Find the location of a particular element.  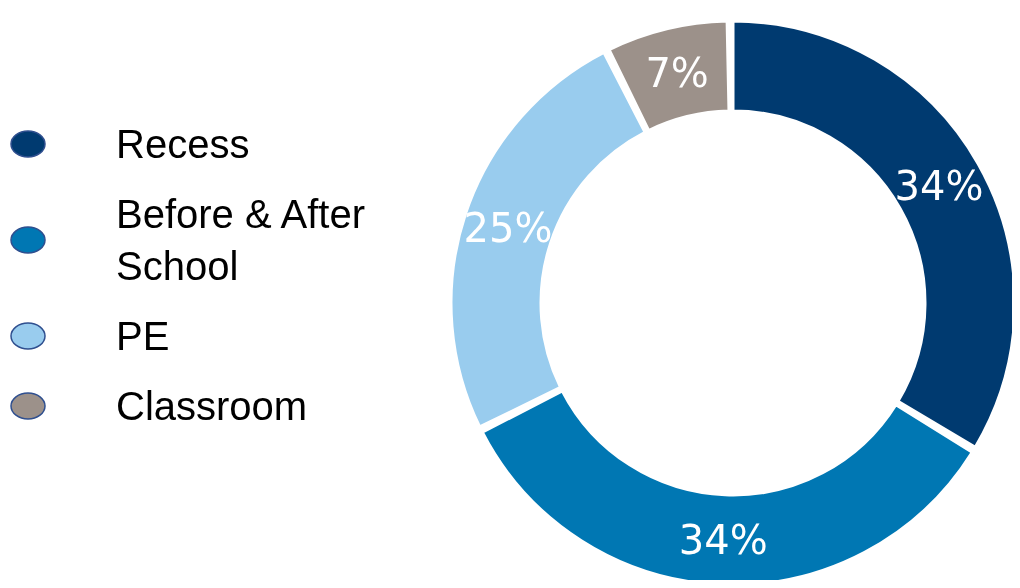

data-label: 7% is located at coordinates (677, 72).